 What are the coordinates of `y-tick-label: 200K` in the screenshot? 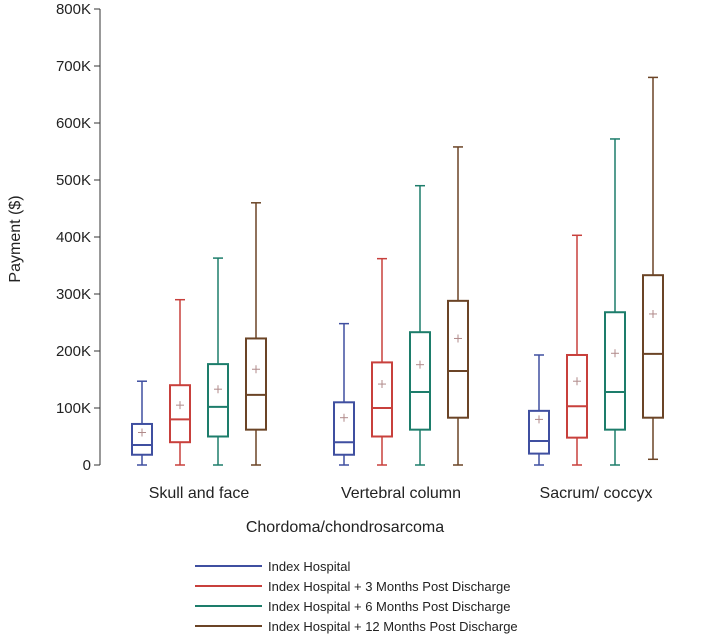 It's located at (73, 351).